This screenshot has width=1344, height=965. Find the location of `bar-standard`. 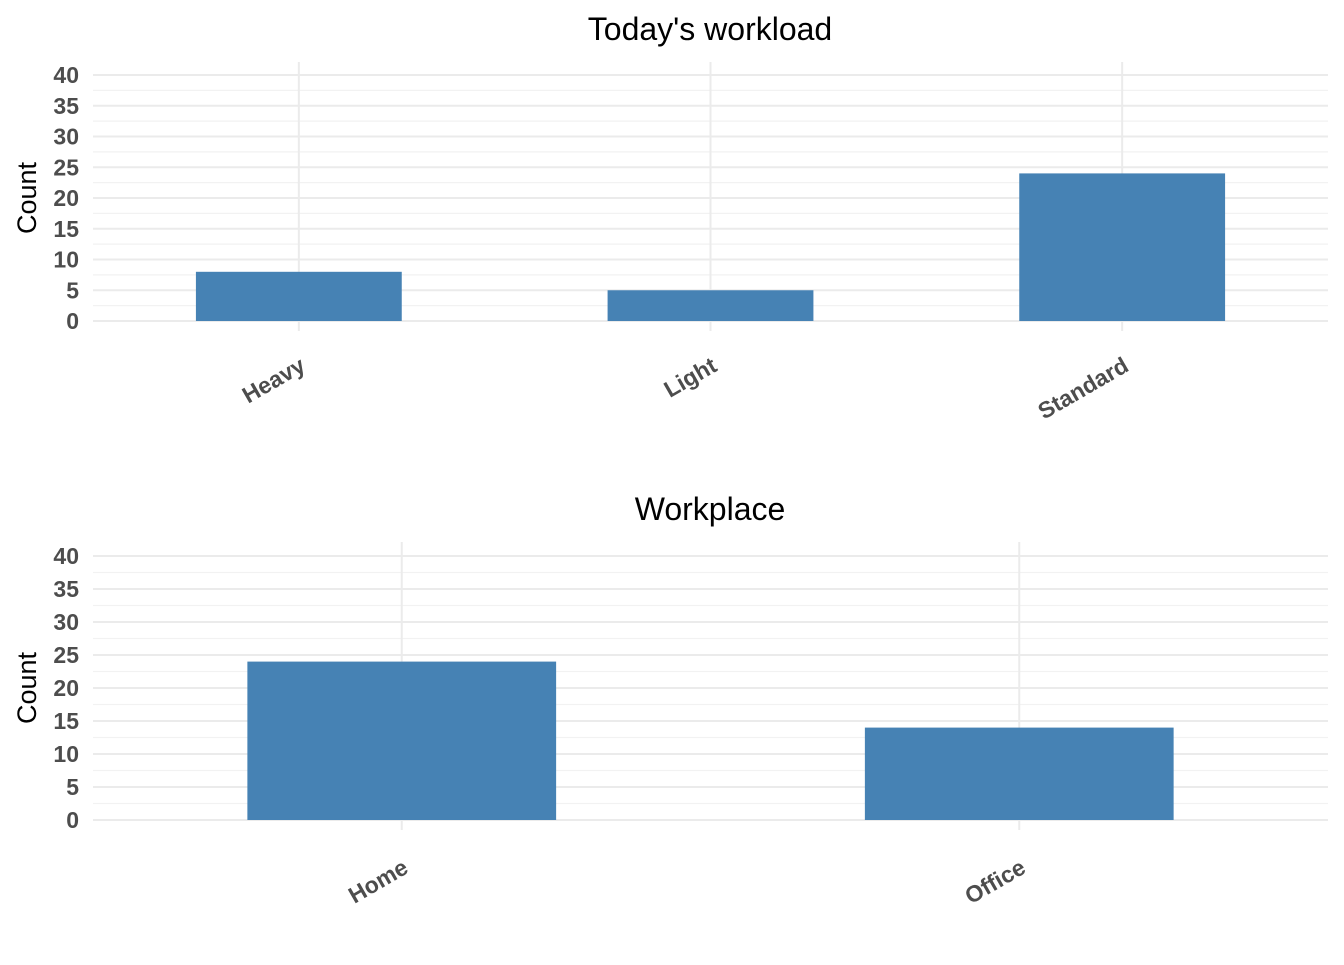

bar-standard is located at coordinates (1122, 247).